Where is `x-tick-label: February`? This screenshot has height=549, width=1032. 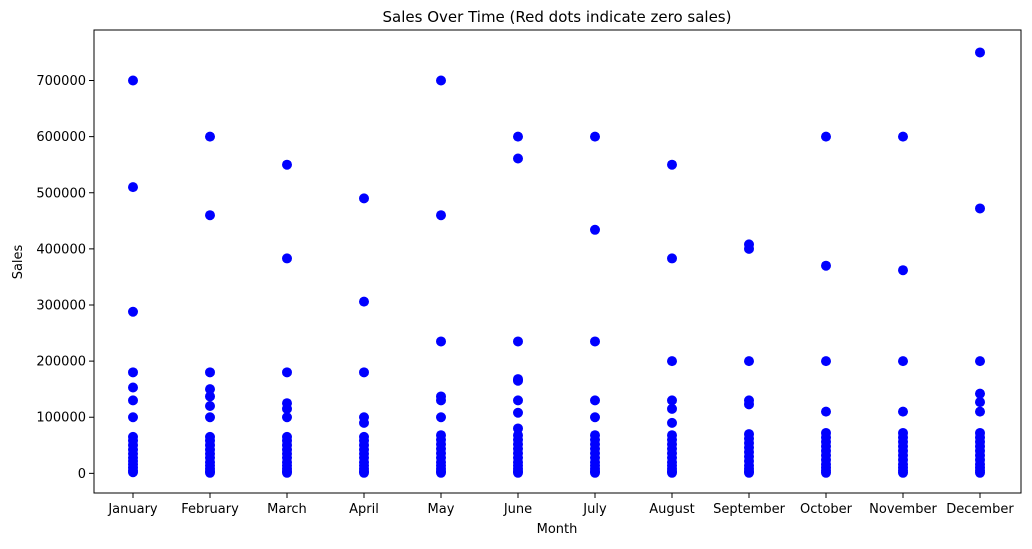
x-tick-label: February is located at coordinates (210, 509).